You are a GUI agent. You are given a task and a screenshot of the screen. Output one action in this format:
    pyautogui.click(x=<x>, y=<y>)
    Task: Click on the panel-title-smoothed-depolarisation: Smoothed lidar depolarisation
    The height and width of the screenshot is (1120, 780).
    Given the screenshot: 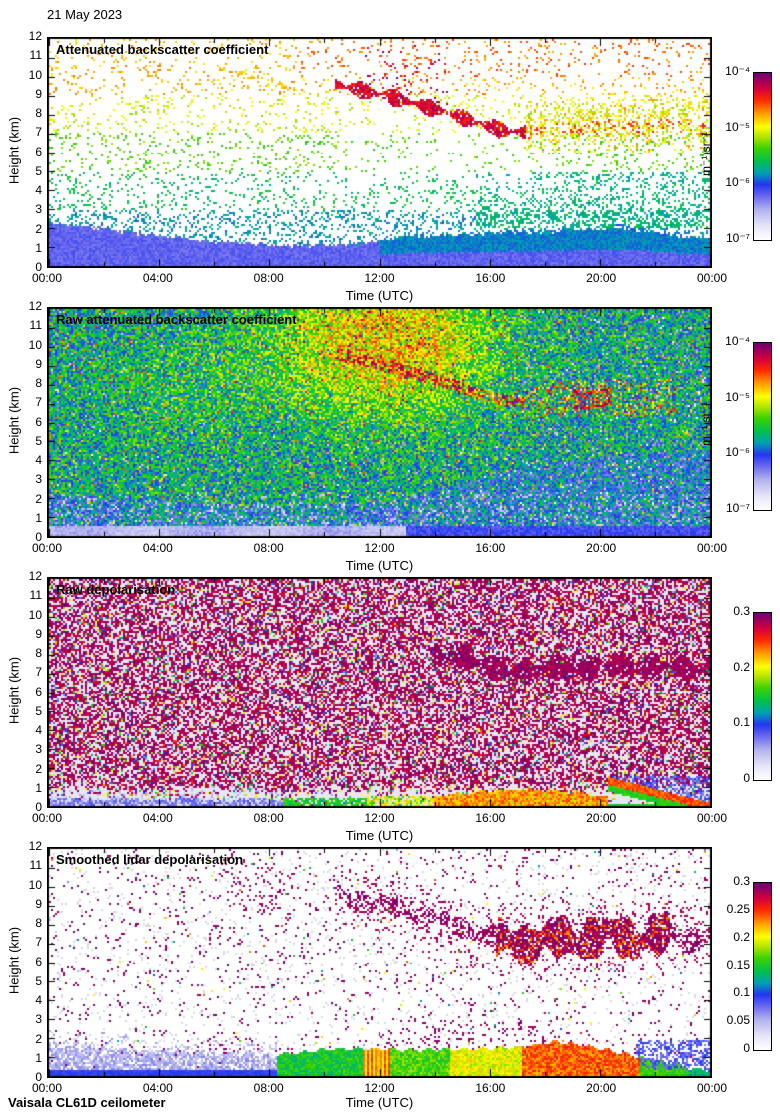 What is the action you would take?
    pyautogui.click(x=150, y=859)
    